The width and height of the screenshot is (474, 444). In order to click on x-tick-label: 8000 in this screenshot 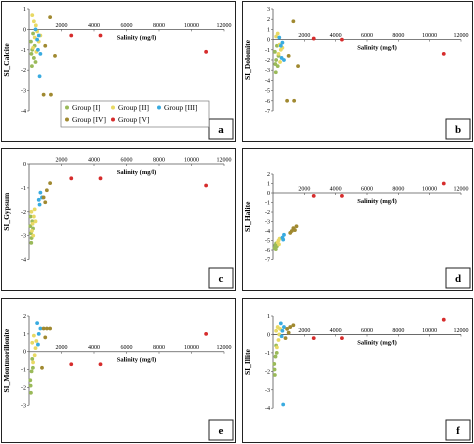, I will do `click(159, 161)`.